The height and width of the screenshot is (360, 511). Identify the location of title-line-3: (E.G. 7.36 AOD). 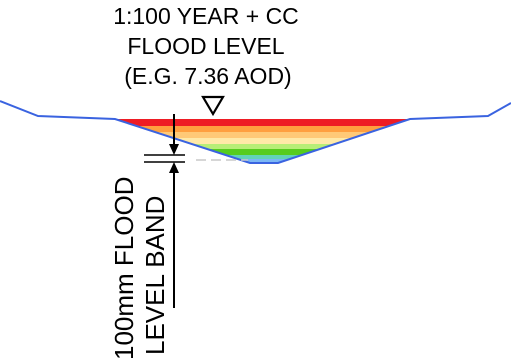
(207, 76).